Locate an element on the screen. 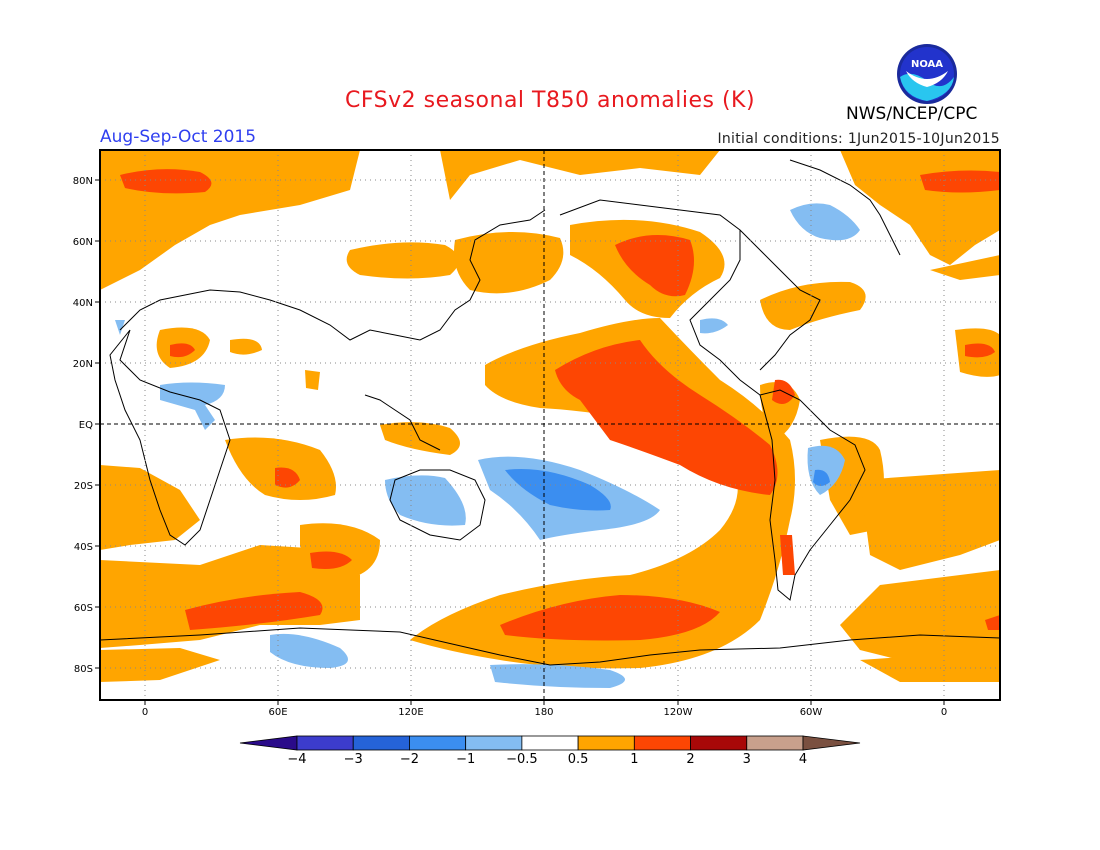  lat-label: 40S is located at coordinates (83, 547).